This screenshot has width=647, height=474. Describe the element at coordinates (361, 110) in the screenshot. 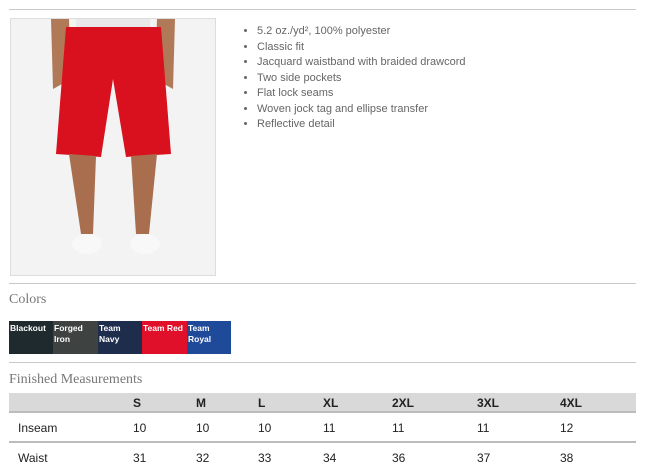

I see `feature-item: Woven jock tag and ellipse transfer` at that location.